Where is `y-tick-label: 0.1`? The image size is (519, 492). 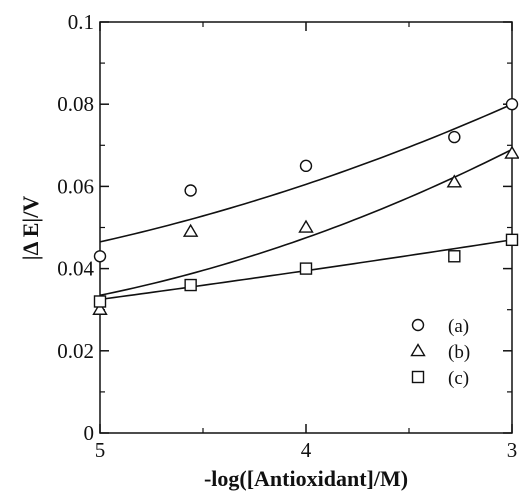 y-tick-label: 0.1 is located at coordinates (81, 22).